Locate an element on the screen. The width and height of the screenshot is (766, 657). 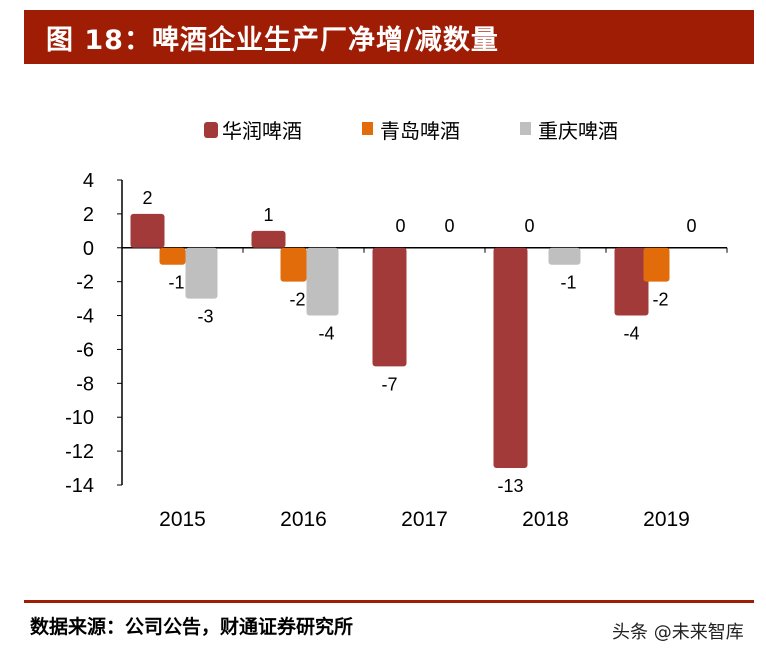
data-label: -3 is located at coordinates (205, 317).